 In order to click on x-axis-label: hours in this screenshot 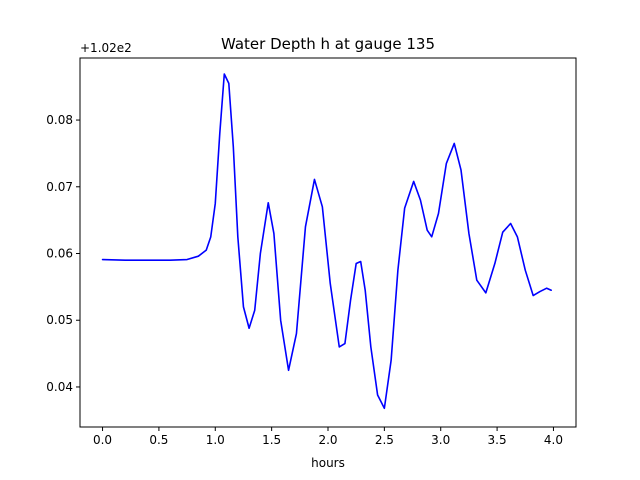, I will do `click(328, 463)`.